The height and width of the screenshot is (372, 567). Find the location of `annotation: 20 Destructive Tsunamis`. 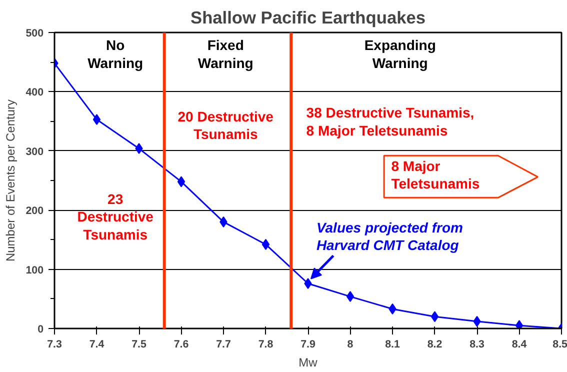

annotation: 20 Destructive Tsunamis is located at coordinates (226, 125).